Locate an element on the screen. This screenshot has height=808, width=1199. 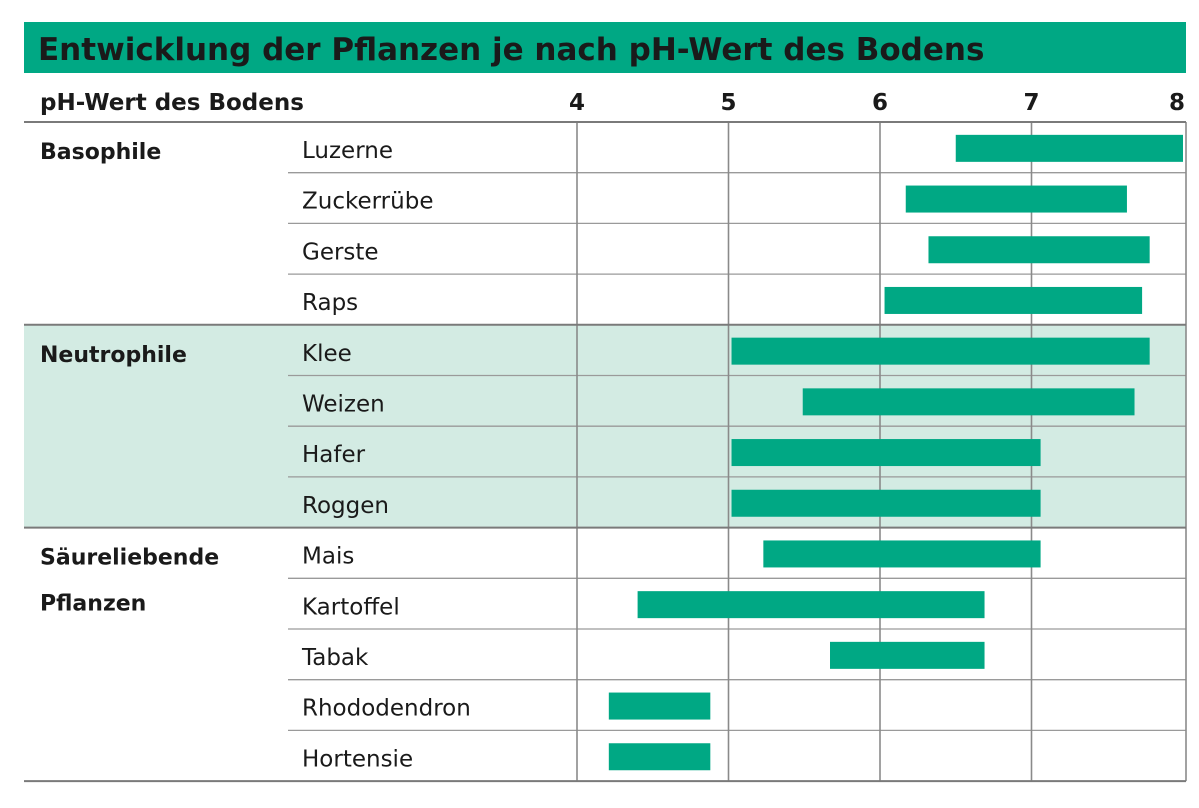
row-label: Kartoffel is located at coordinates (351, 607).